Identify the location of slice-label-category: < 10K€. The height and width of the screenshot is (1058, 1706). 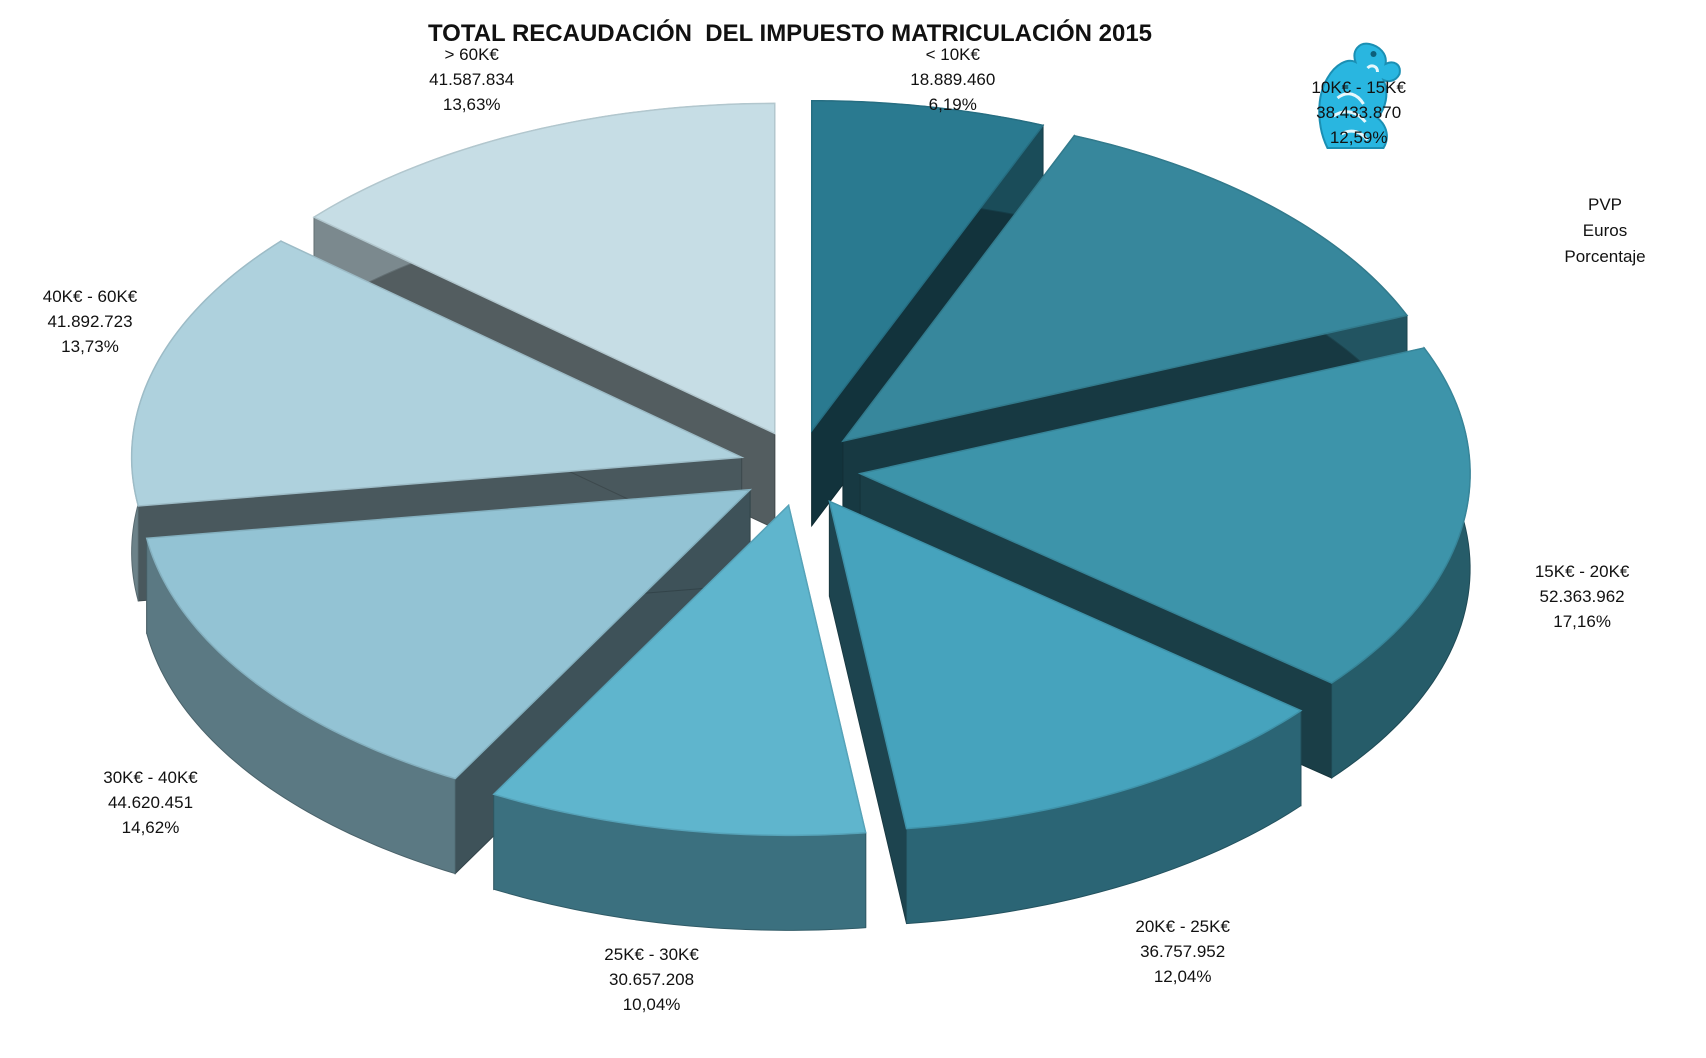
(952, 54).